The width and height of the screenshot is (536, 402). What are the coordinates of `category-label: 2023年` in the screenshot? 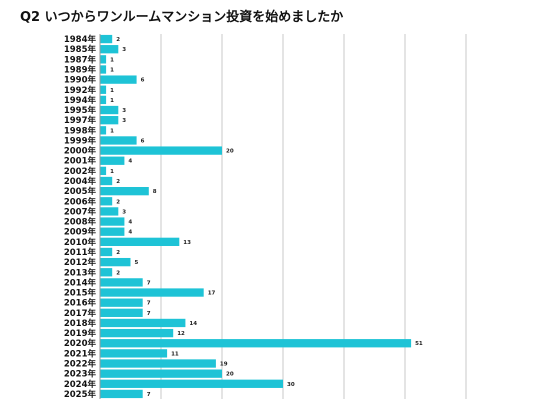 It's located at (80, 374).